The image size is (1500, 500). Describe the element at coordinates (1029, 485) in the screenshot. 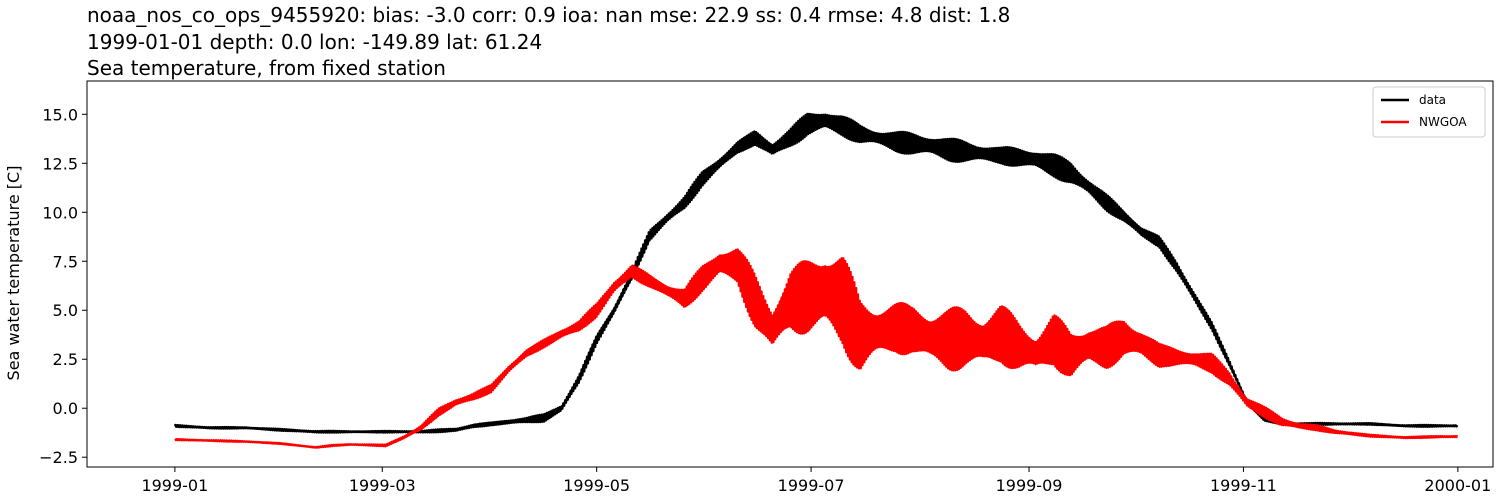

I see `x-tick-label: 1999-09` at that location.